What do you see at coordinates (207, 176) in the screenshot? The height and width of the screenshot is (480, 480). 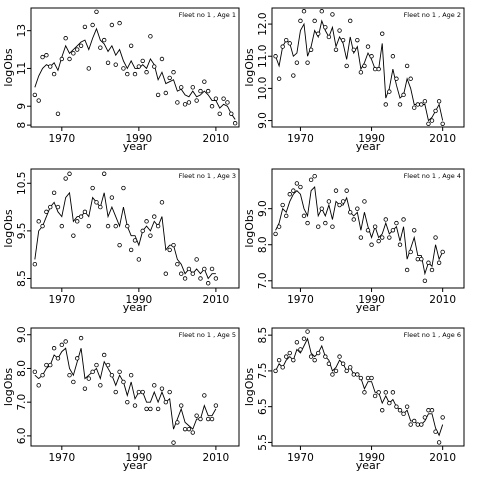 I see `panel-title: Fleet no 1 , Age 3` at bounding box center [207, 176].